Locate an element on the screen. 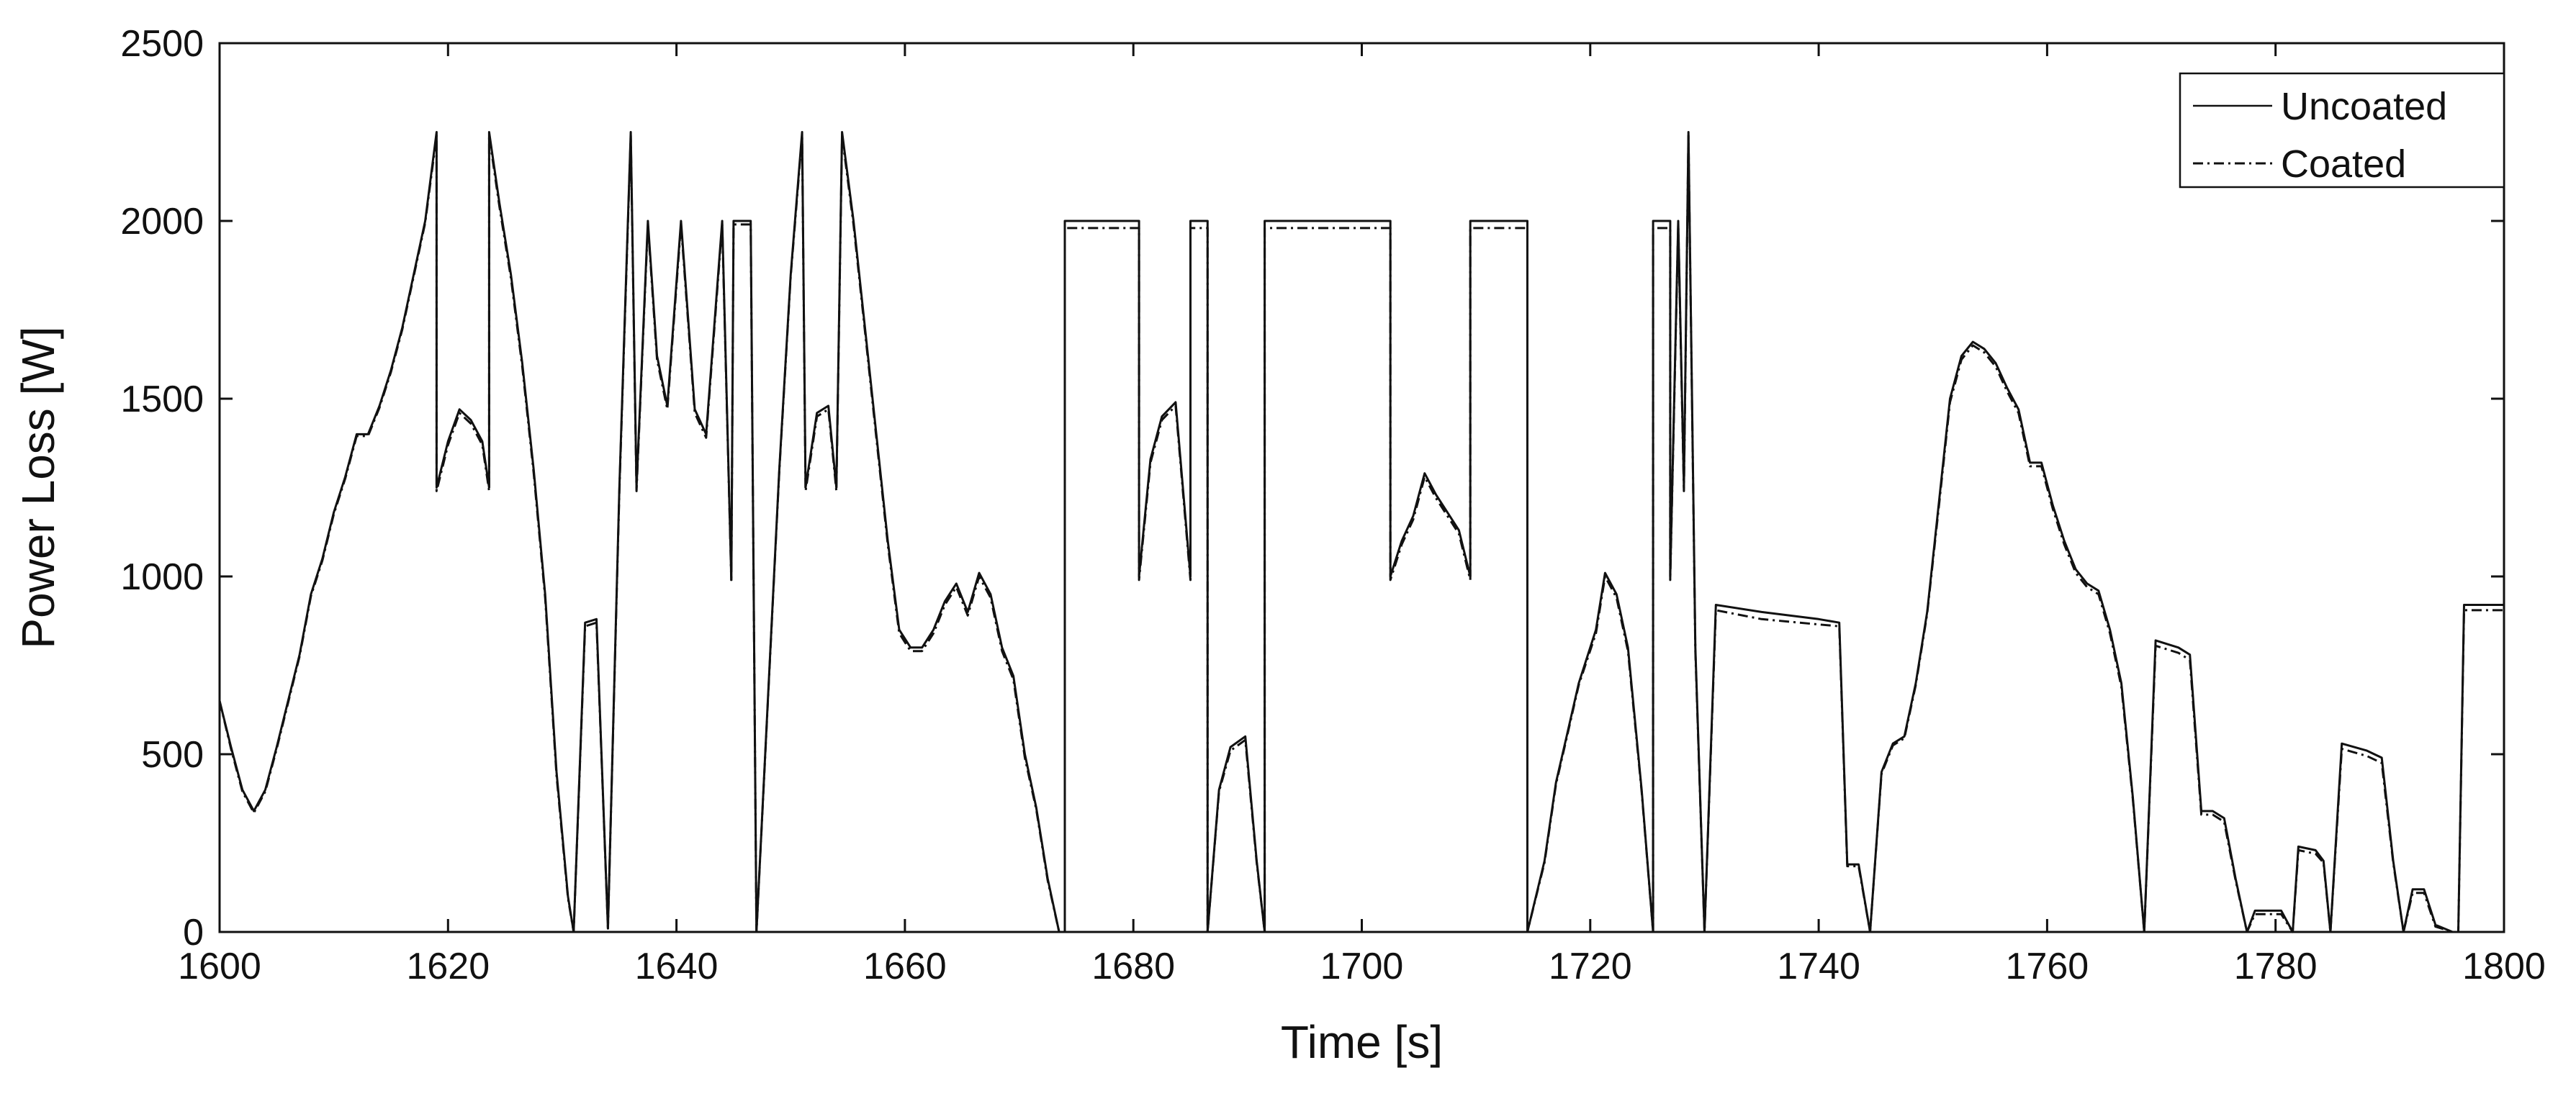  x-tick-label: 1660 is located at coordinates (905, 966).